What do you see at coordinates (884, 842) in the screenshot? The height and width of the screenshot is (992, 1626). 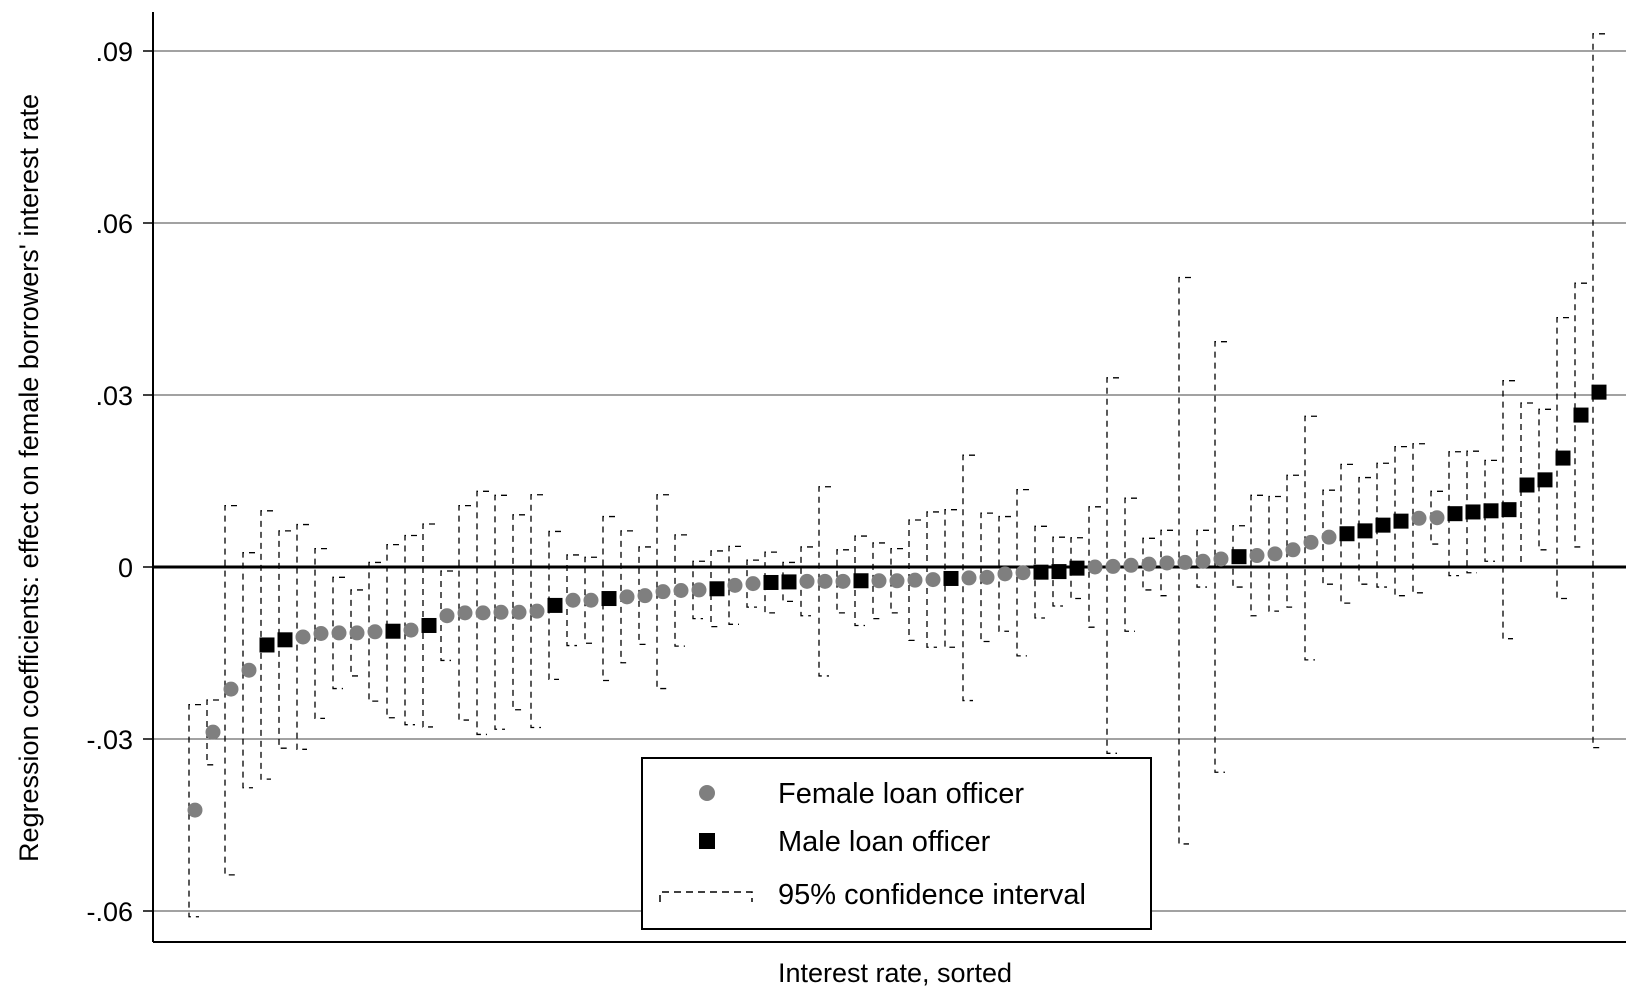 I see `legend-label-male: Male loan officer` at bounding box center [884, 842].